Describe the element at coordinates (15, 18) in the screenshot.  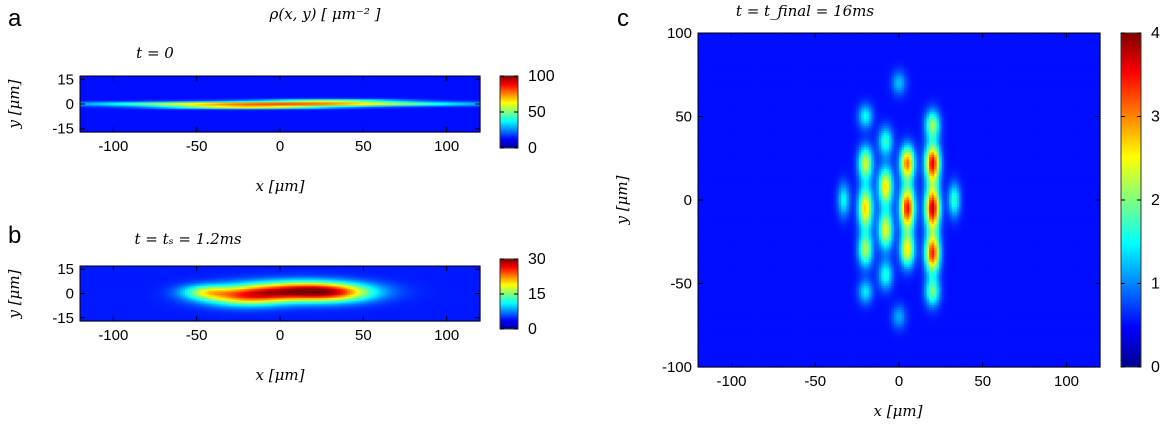
I see `panel-letter: a` at that location.